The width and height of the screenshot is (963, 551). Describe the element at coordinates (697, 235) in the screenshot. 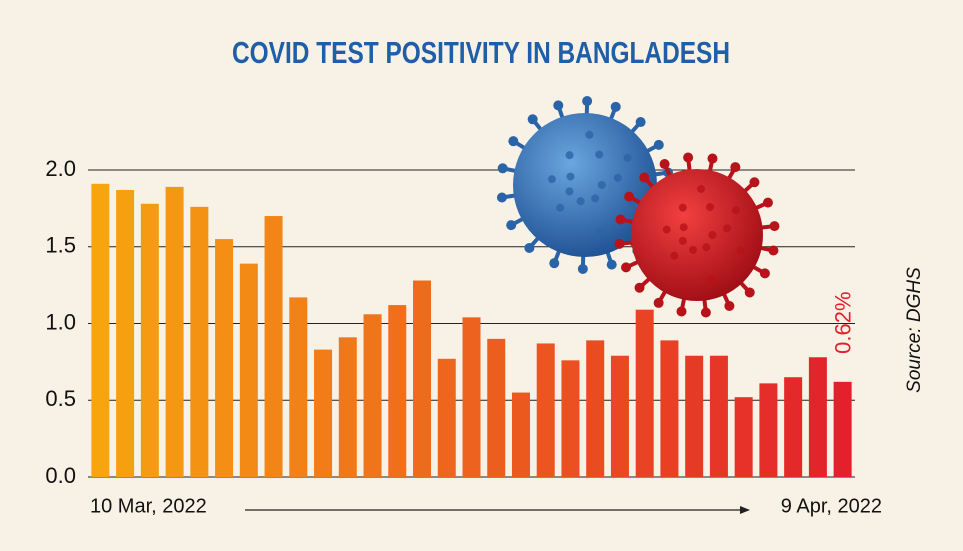

I see `virus-body` at that location.